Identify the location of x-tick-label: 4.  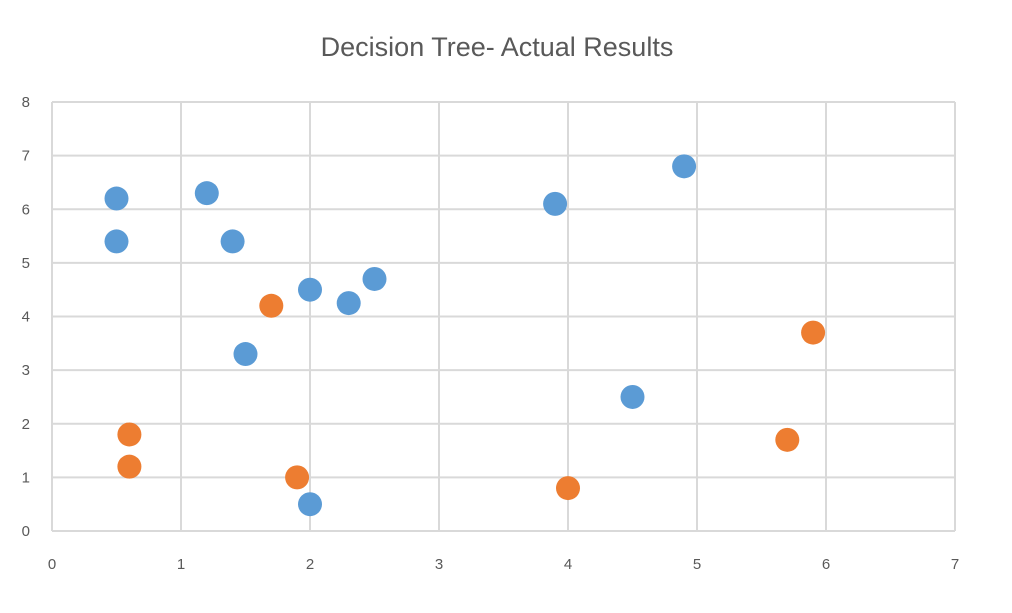
(568, 564).